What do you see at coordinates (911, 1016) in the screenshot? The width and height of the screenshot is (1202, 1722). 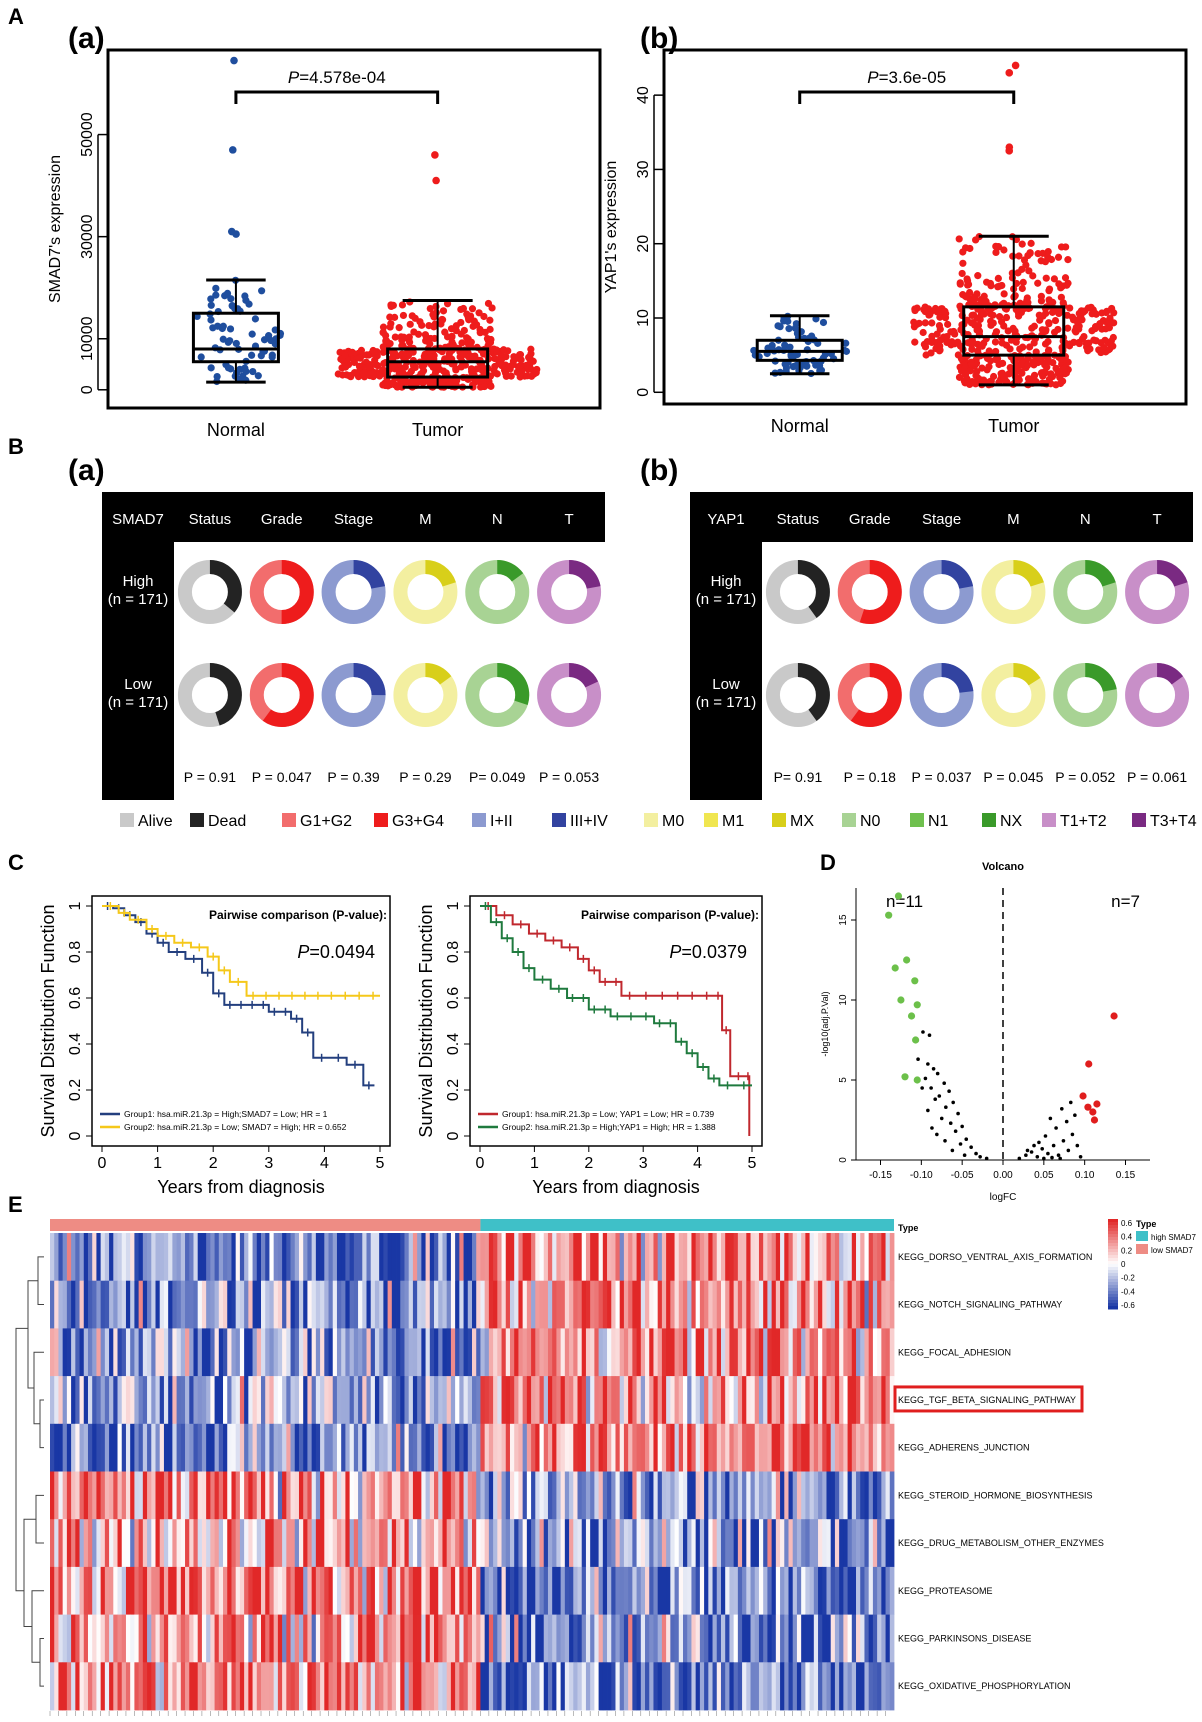 I see `volcano-point-down` at bounding box center [911, 1016].